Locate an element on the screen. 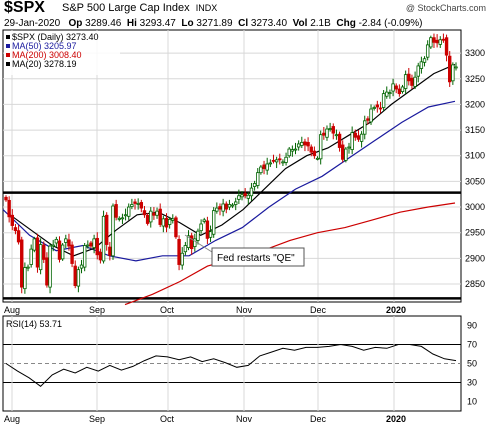  hi-label: Hi is located at coordinates (131, 23).